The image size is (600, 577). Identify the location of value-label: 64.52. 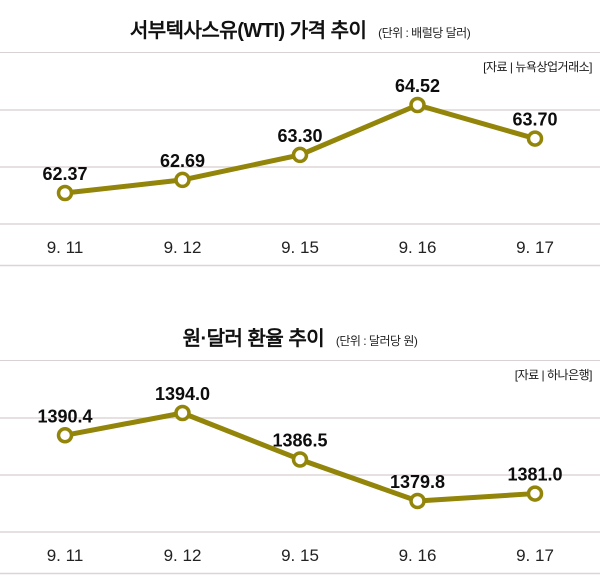
(417, 86).